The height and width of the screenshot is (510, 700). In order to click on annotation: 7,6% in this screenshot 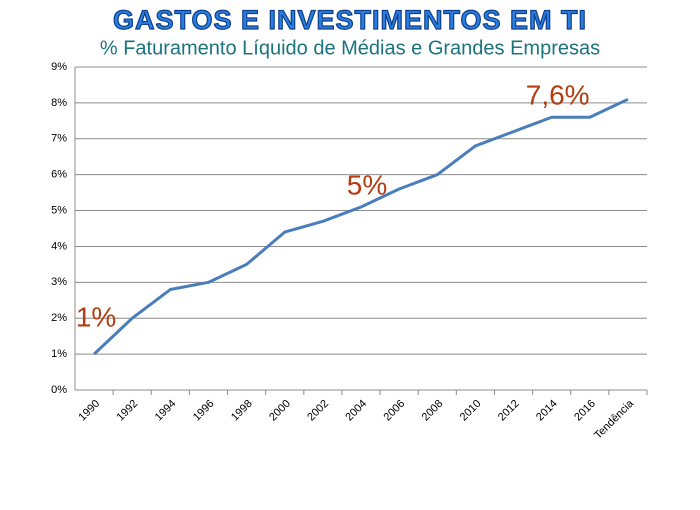, I will do `click(558, 95)`.